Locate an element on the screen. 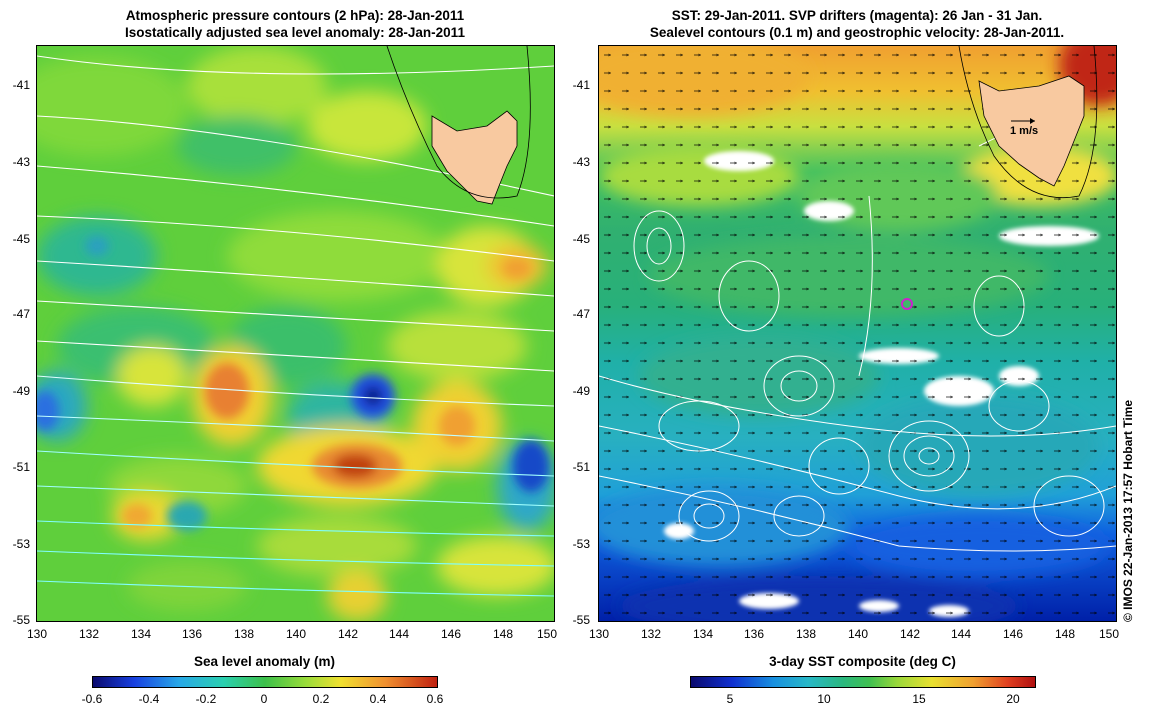 This screenshot has height=710, width=1150. right-lat-tick: -53 is located at coordinates (581, 544).